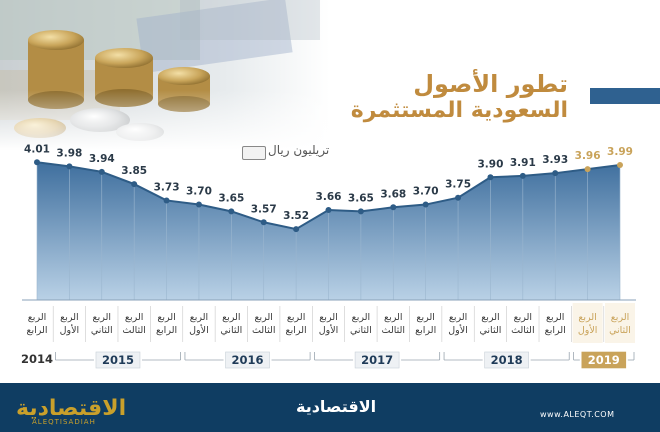  Describe the element at coordinates (248, 360) in the screenshot. I see `year-label: 2016` at that location.